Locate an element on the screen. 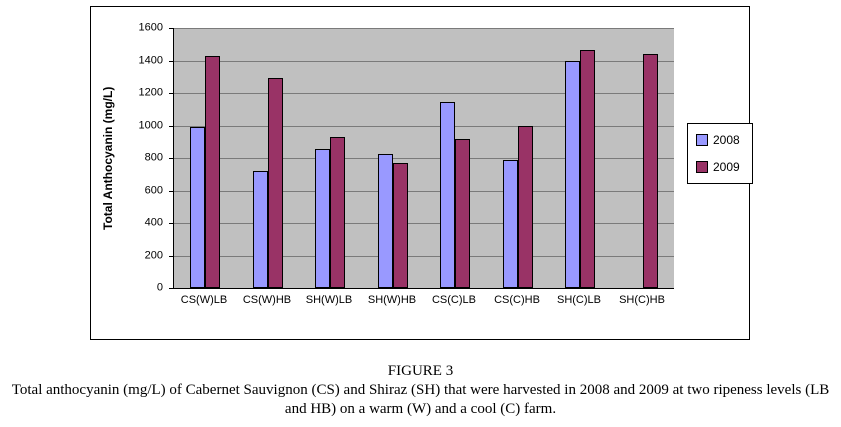 This screenshot has width=841, height=427. legend-label-2009: 2009 is located at coordinates (726, 167).